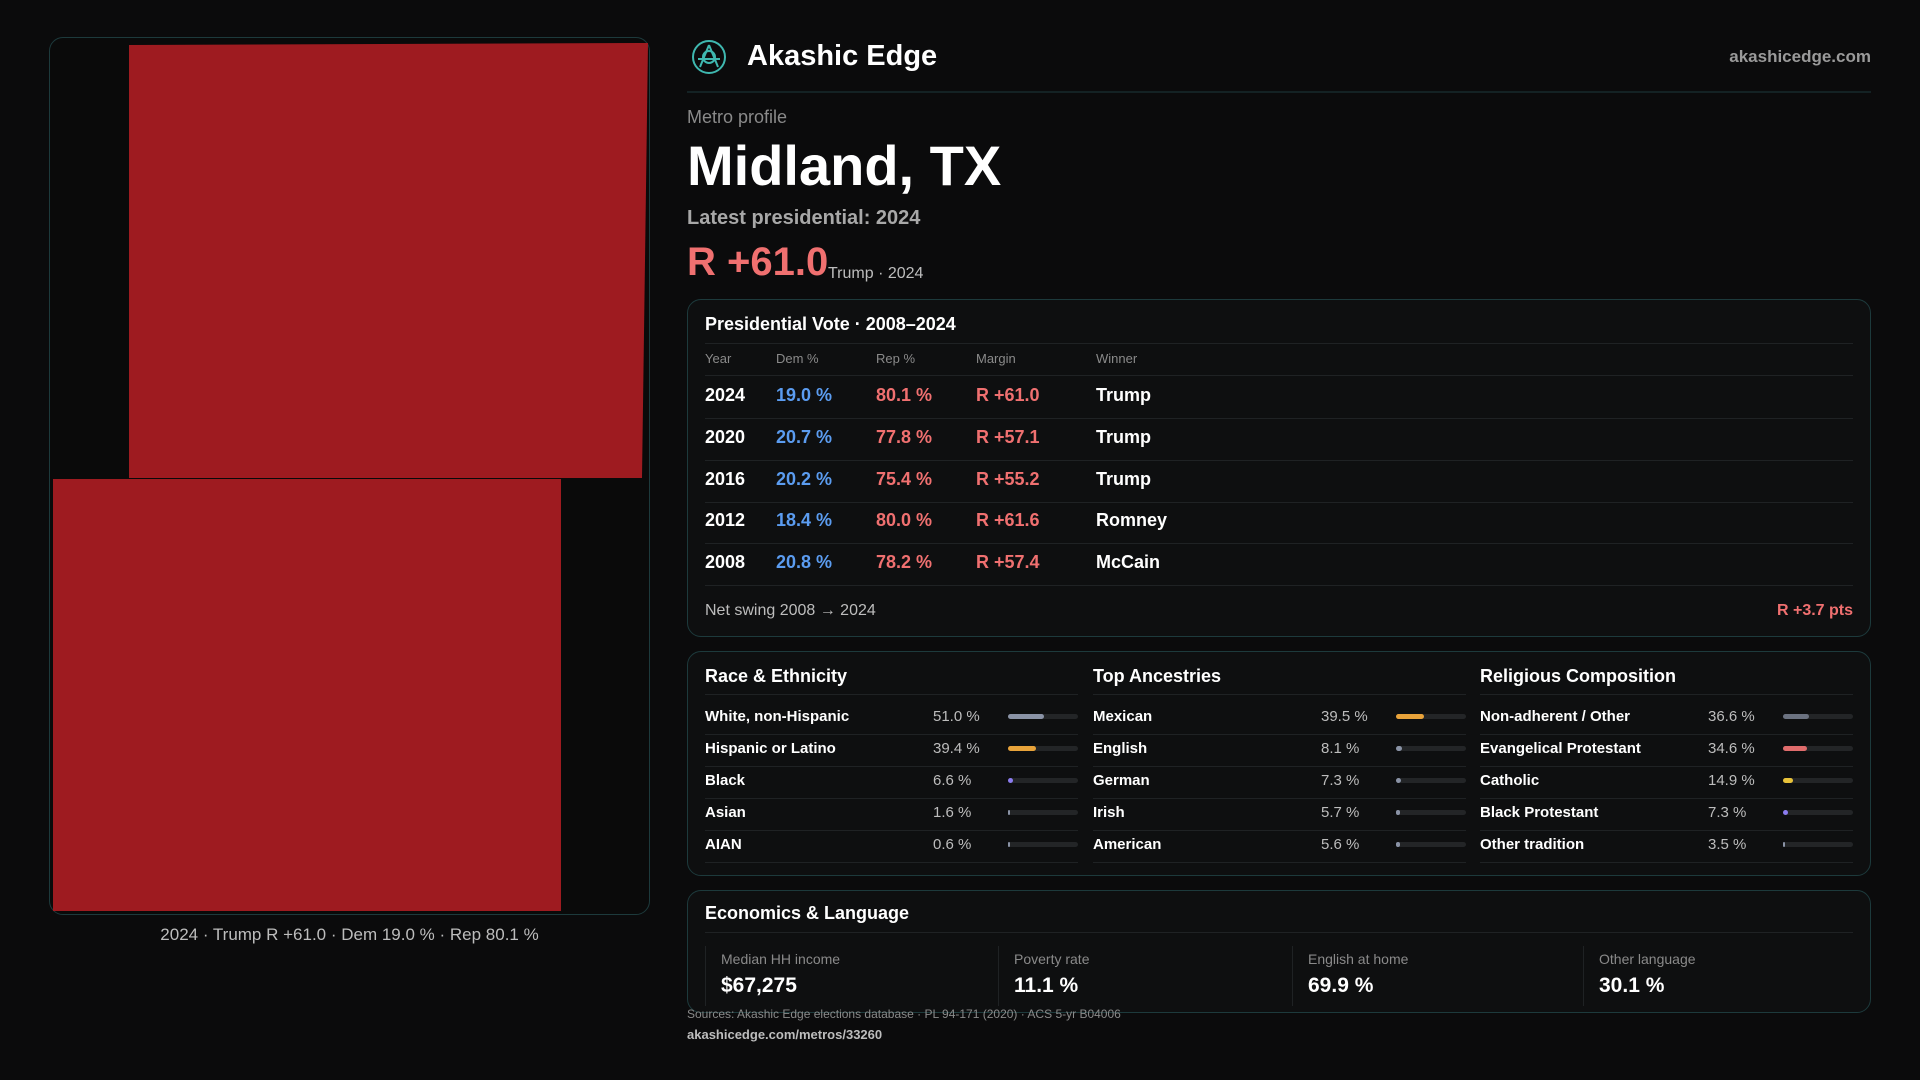  I want to click on kicker: Metro profile, so click(737, 117).